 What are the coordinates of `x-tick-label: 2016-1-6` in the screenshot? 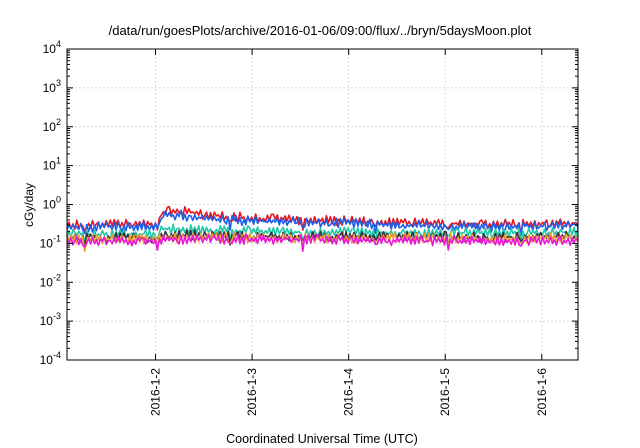 It's located at (542, 392).